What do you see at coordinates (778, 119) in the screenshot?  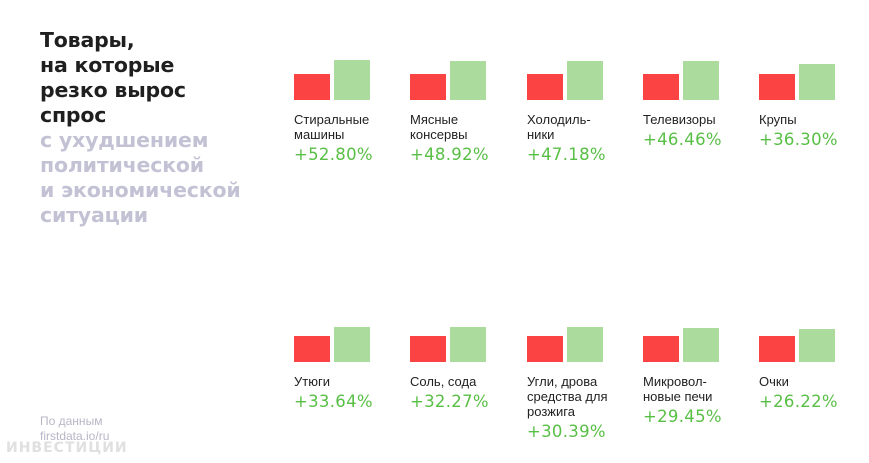 I see `category-label: Крупы` at bounding box center [778, 119].